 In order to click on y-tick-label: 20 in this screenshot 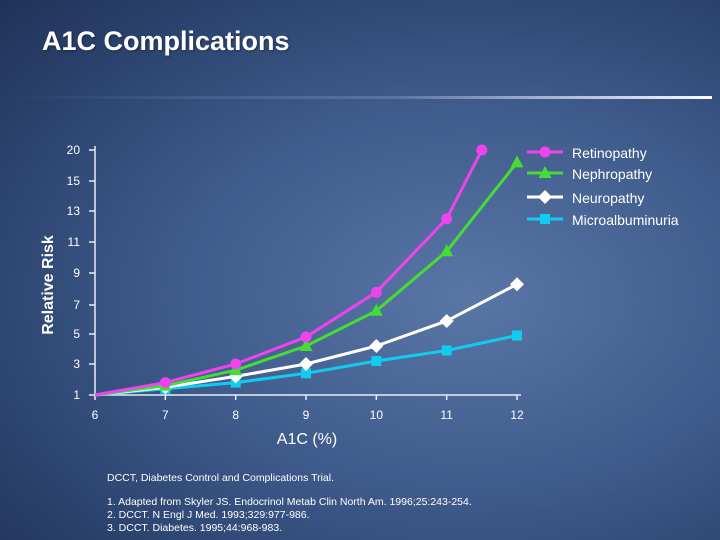, I will do `click(74, 150)`.